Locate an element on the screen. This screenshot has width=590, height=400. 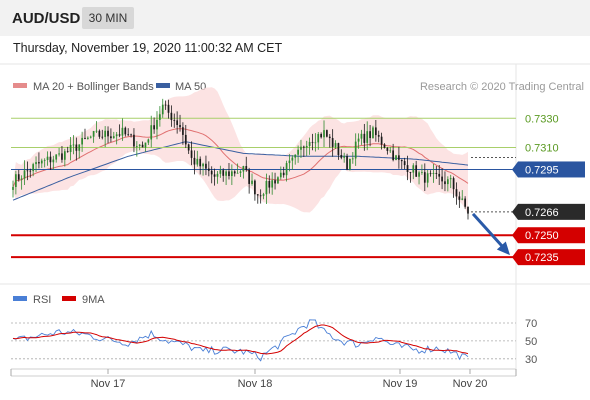
level-tag-pointer is located at coordinates (515, 257).